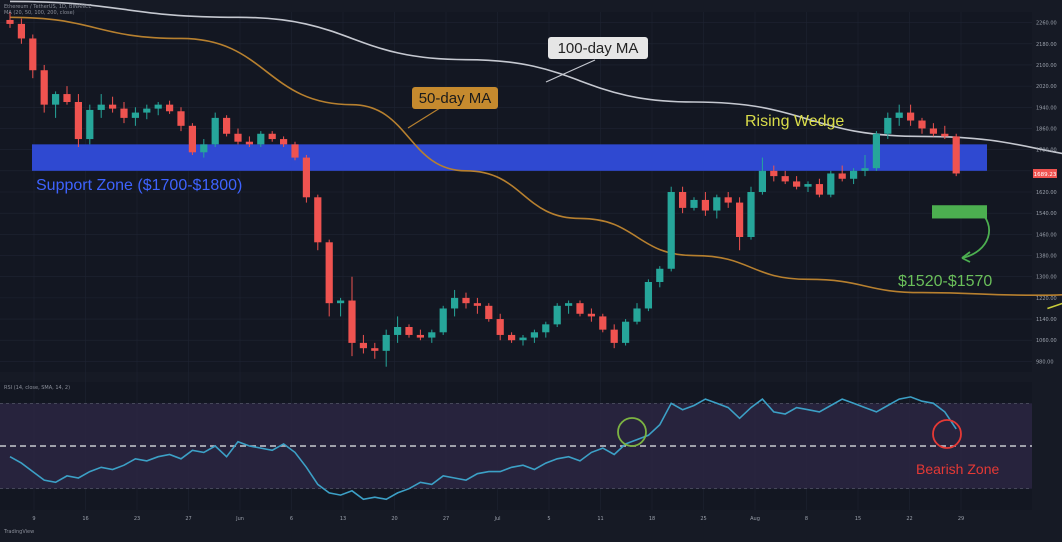 Image resolution: width=1062 pixels, height=542 pixels. I want to click on price-tick-label: 2020.00, so click(1046, 87).